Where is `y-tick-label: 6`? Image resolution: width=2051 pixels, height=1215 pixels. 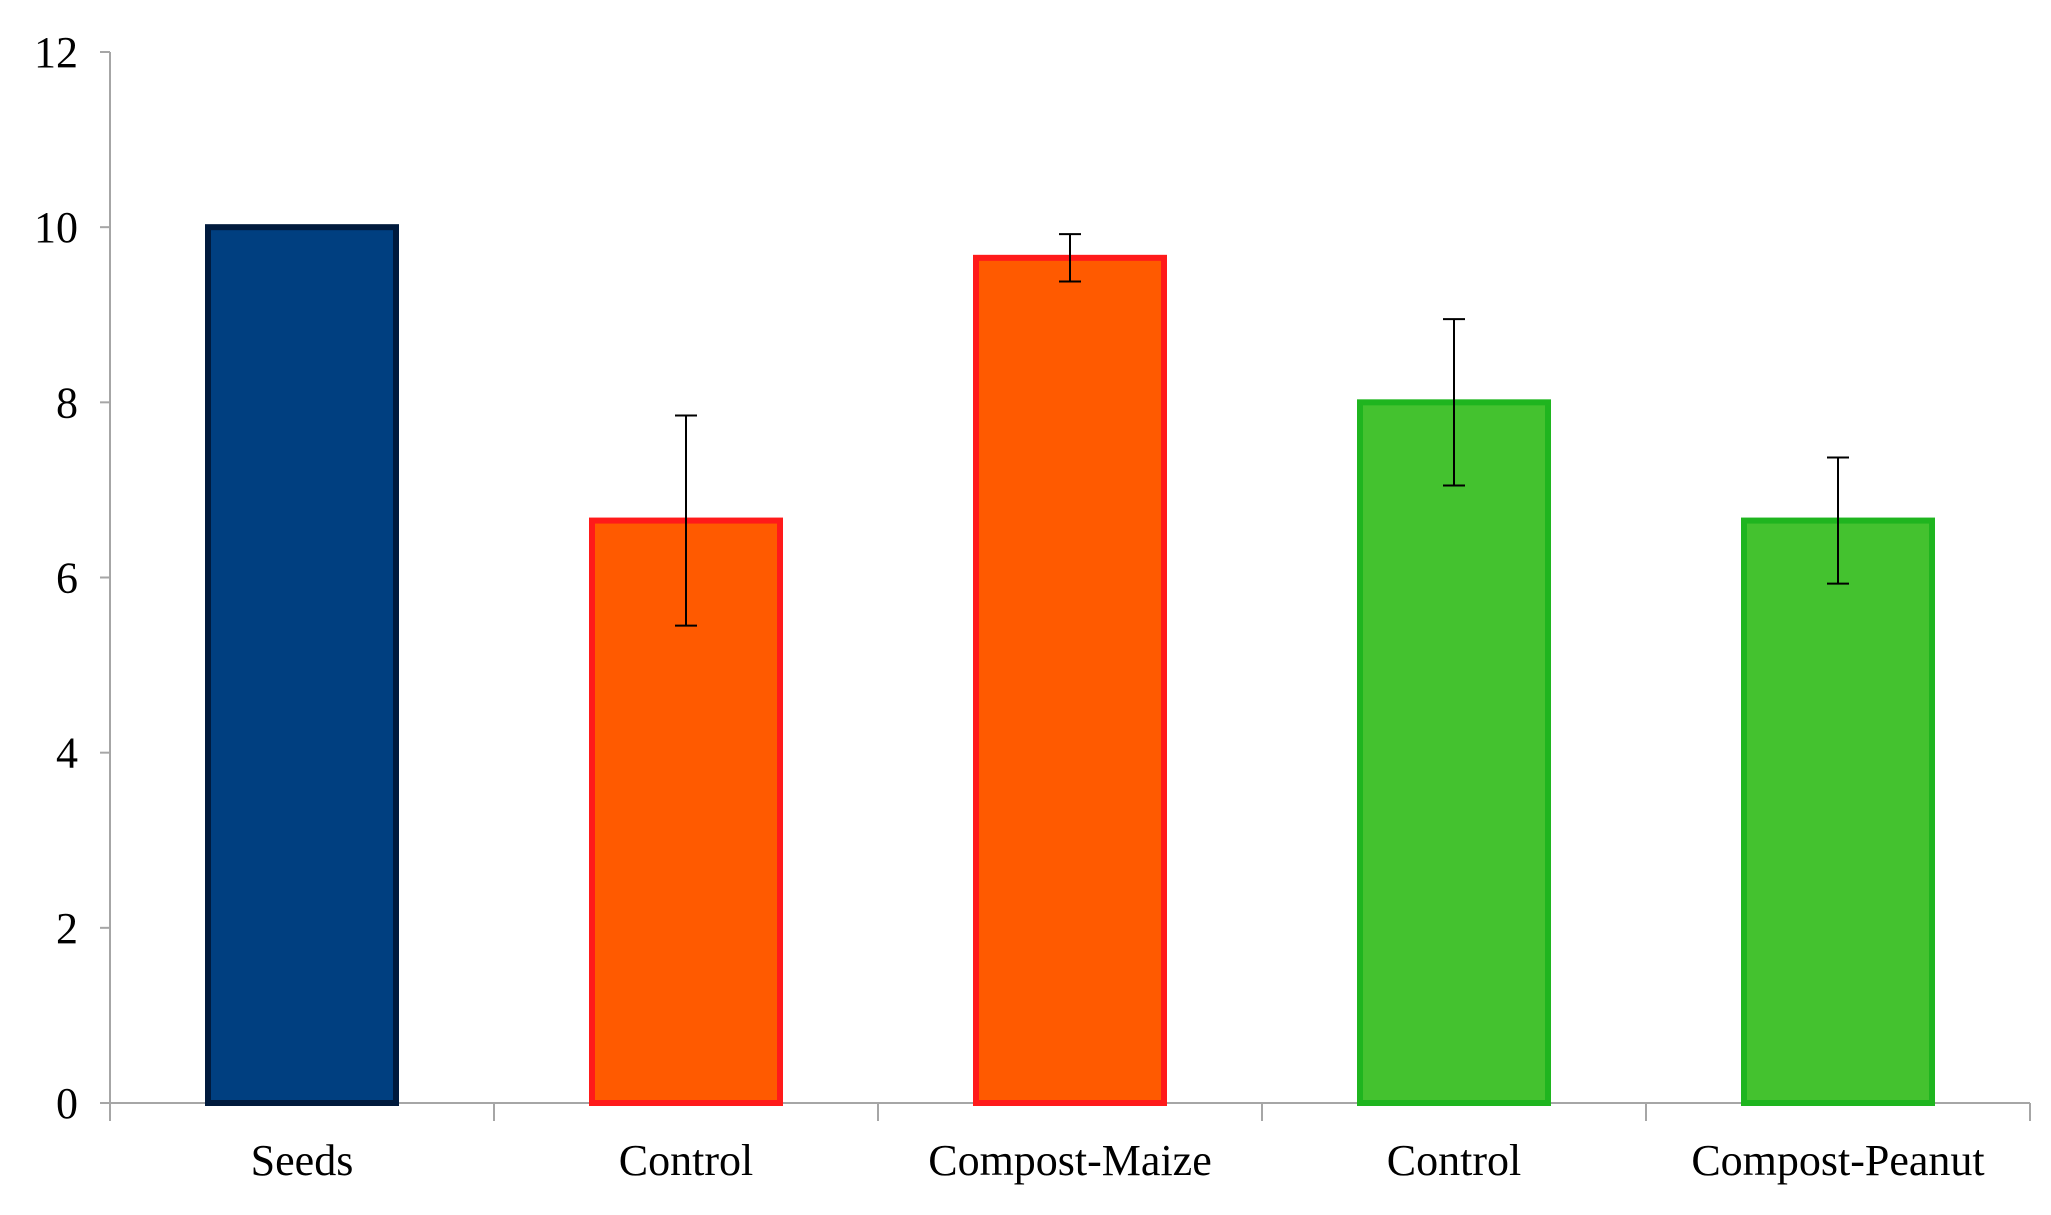 y-tick-label: 6 is located at coordinates (67, 578).